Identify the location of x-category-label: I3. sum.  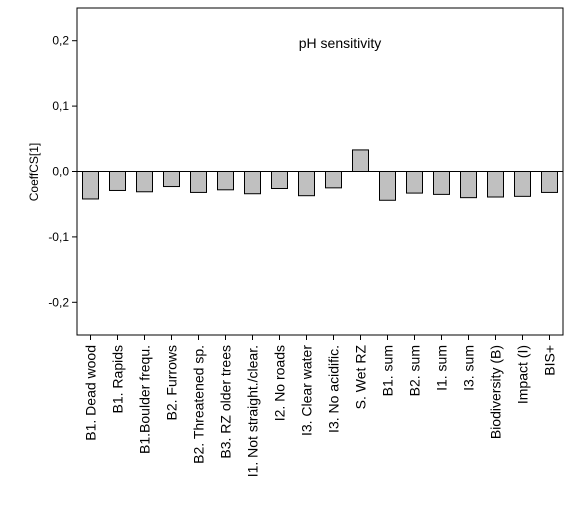
(469, 368).